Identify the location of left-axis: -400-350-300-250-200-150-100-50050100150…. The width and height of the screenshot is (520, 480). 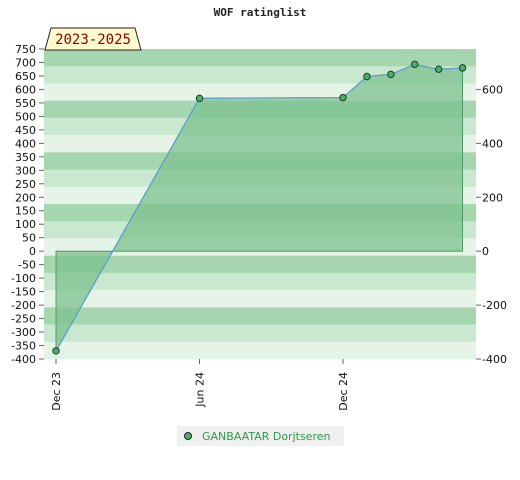
(27, 204).